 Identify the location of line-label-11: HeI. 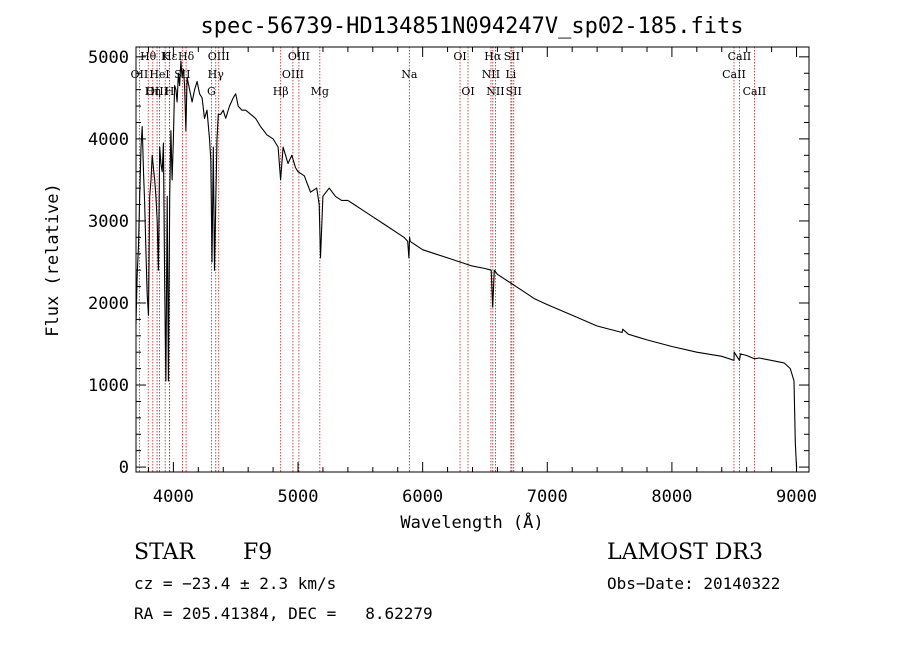
(159, 74).